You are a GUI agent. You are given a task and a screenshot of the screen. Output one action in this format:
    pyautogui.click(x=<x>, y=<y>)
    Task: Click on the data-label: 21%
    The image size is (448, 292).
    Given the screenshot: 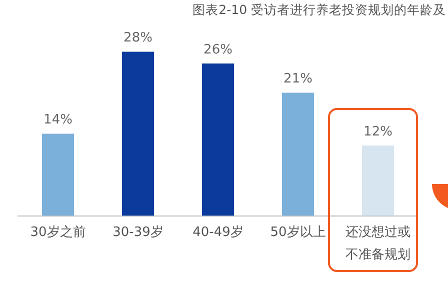 What is the action you would take?
    pyautogui.click(x=298, y=79)
    